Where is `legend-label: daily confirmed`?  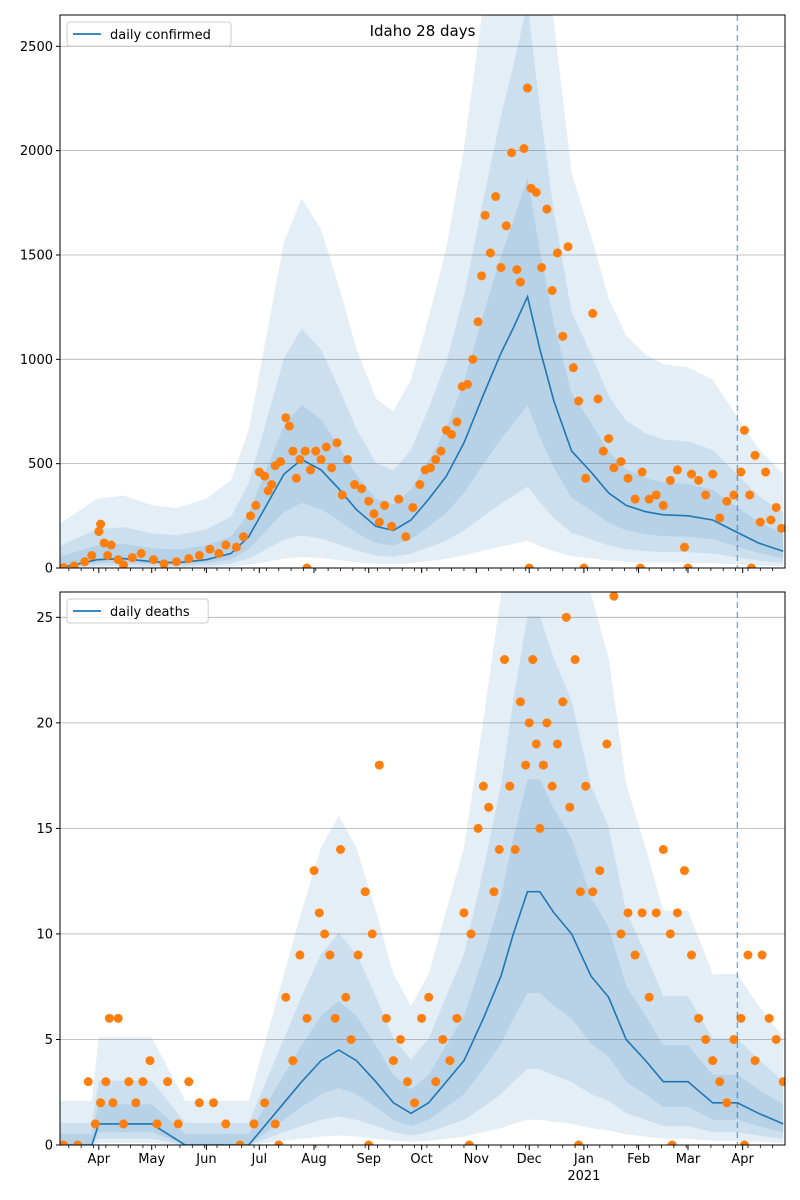 legend-label: daily confirmed is located at coordinates (160, 35).